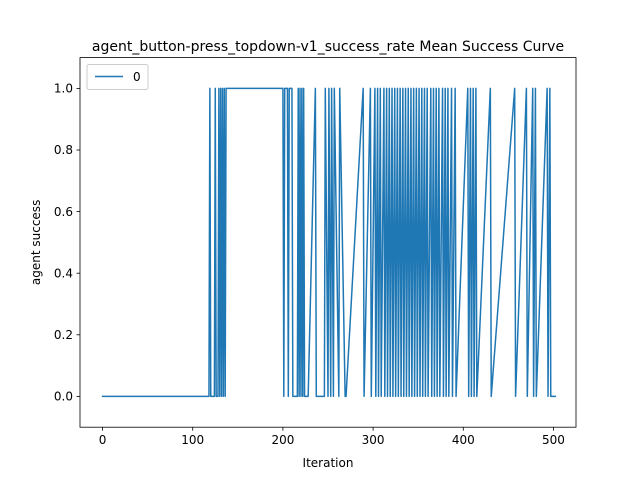  What do you see at coordinates (137, 77) in the screenshot?
I see `legend-label: 0` at bounding box center [137, 77].